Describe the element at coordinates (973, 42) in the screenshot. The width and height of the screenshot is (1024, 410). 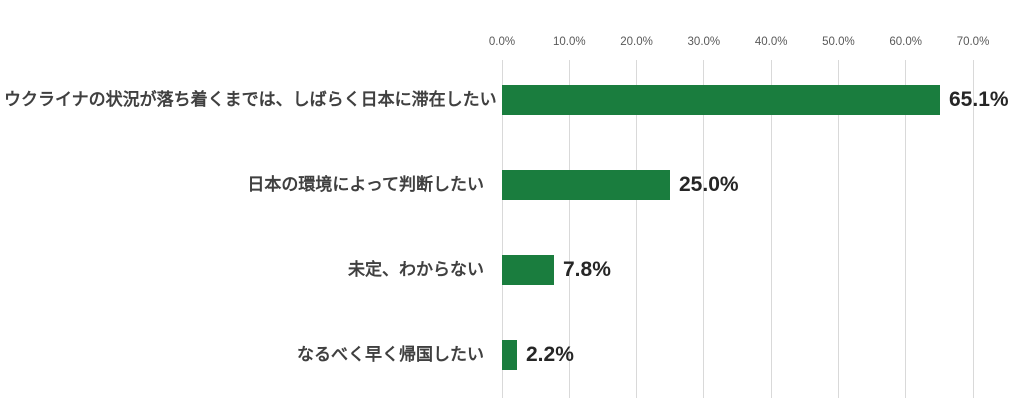
I see `x-axis-tick-label: 70.0%` at that location.